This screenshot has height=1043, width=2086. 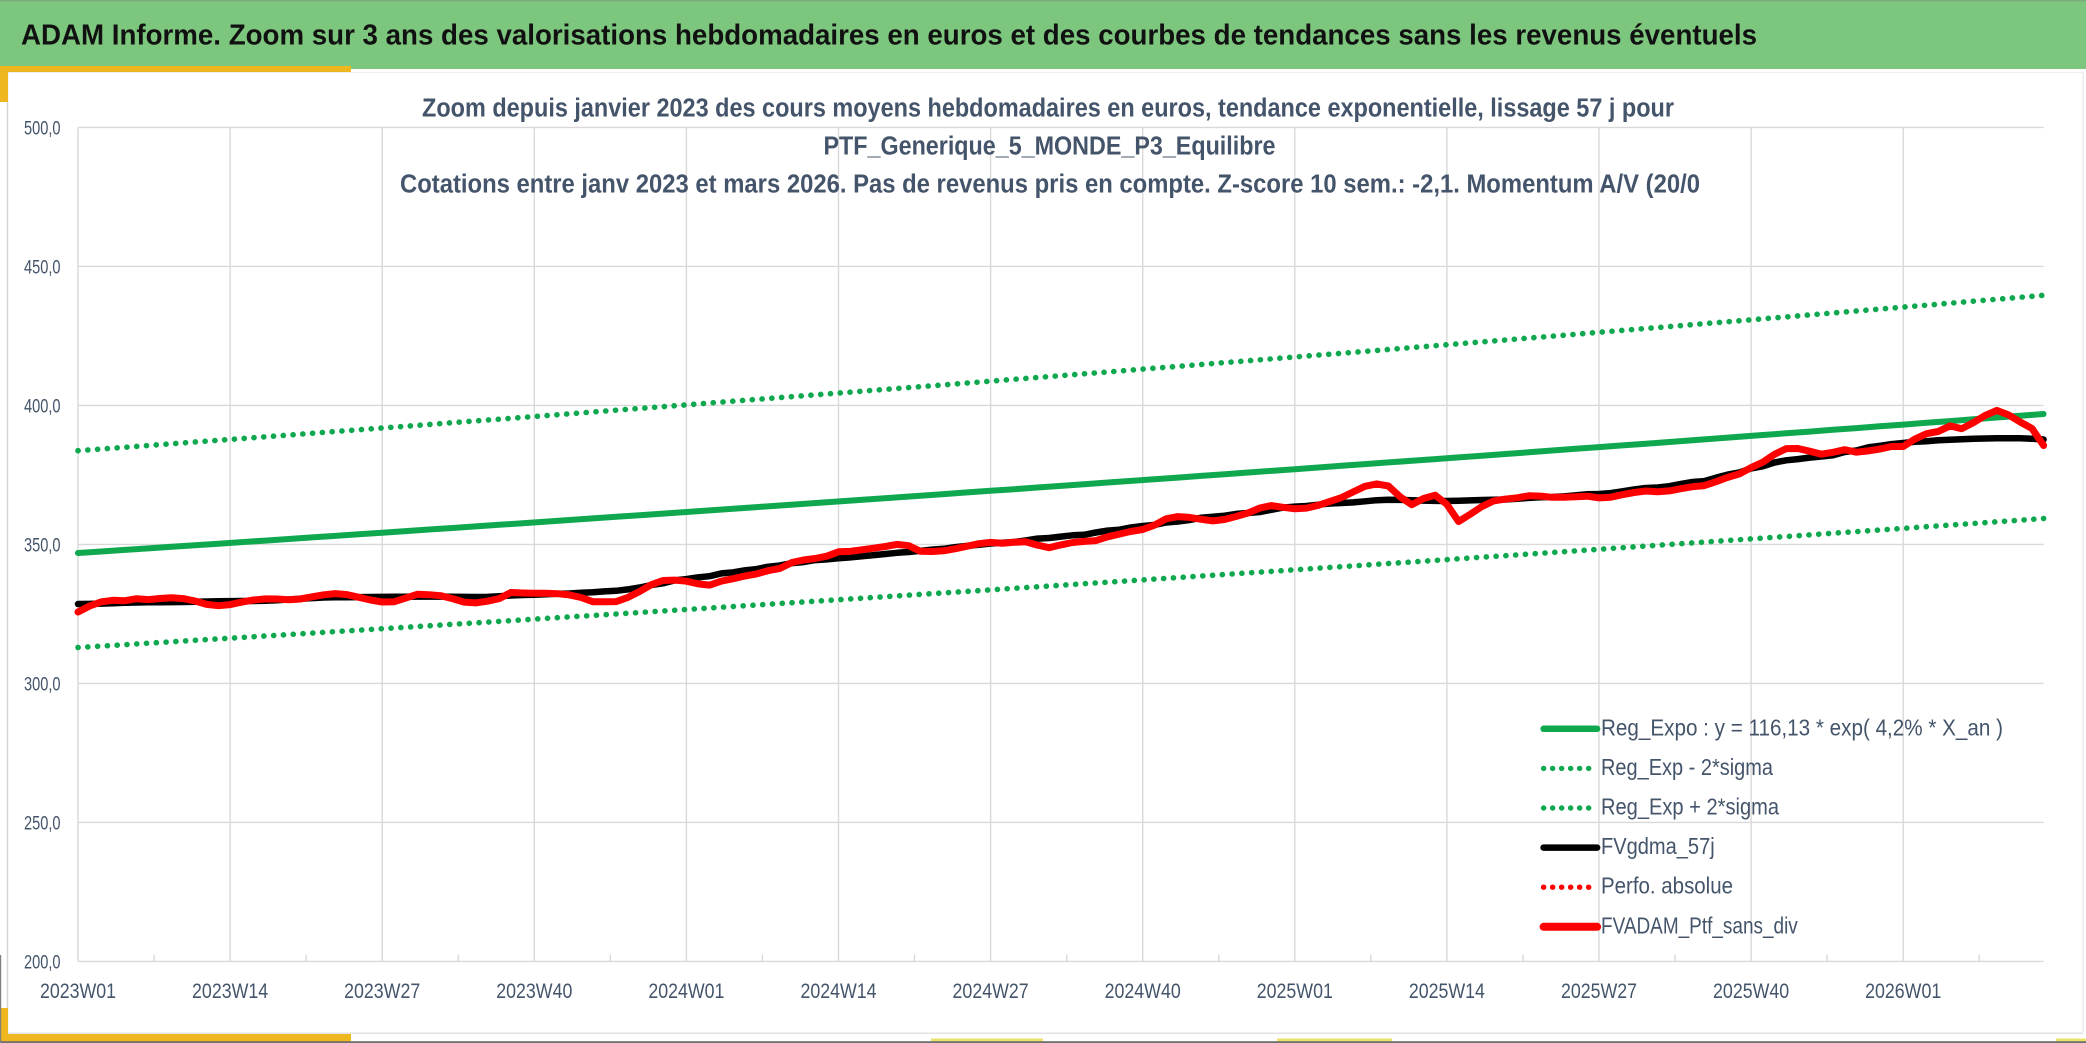 I want to click on svg-text: 350,0, so click(x=42, y=545).